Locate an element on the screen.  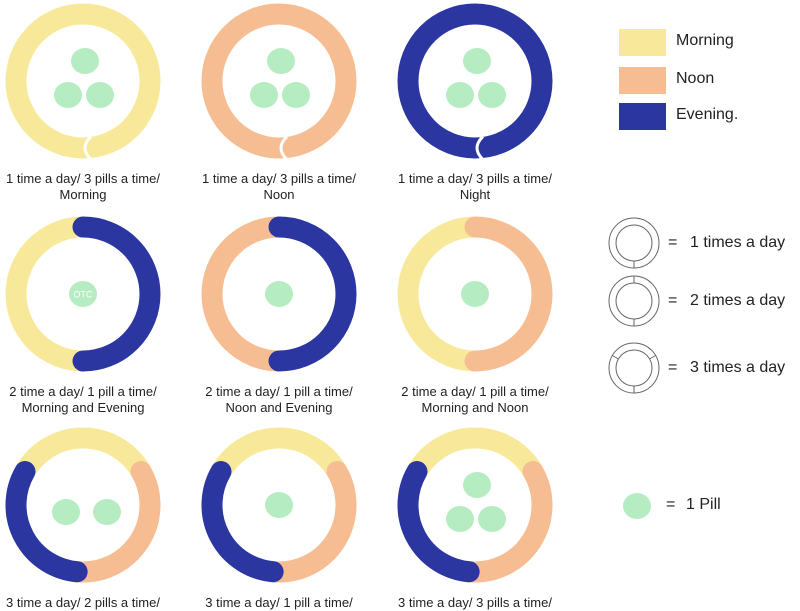
frequency-label-1: 1 times a day is located at coordinates (738, 242).